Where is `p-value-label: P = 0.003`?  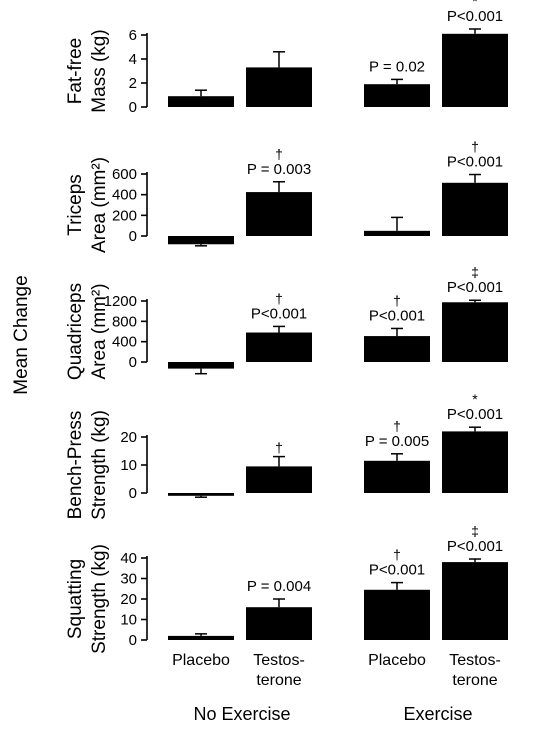 p-value-label: P = 0.003 is located at coordinates (279, 169).